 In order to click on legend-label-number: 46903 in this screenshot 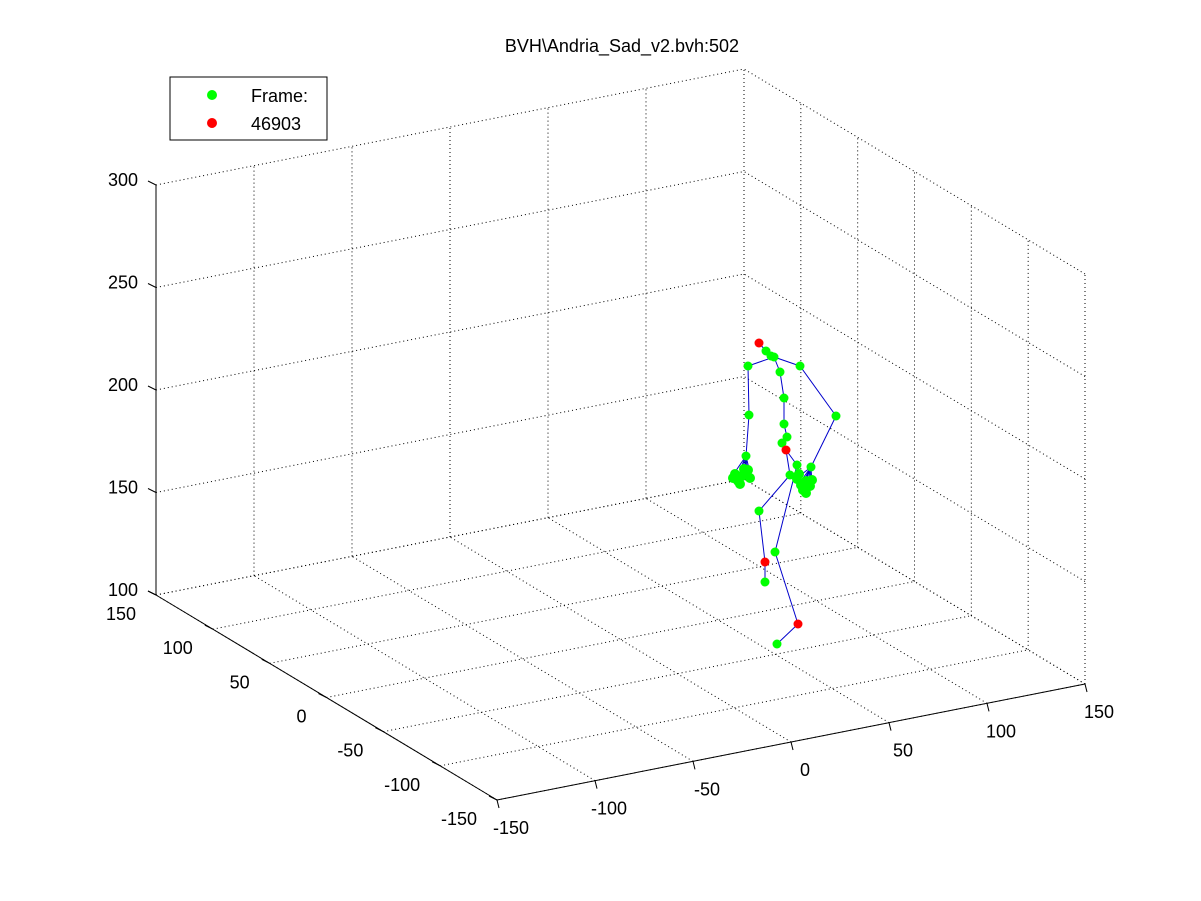, I will do `click(276, 124)`.